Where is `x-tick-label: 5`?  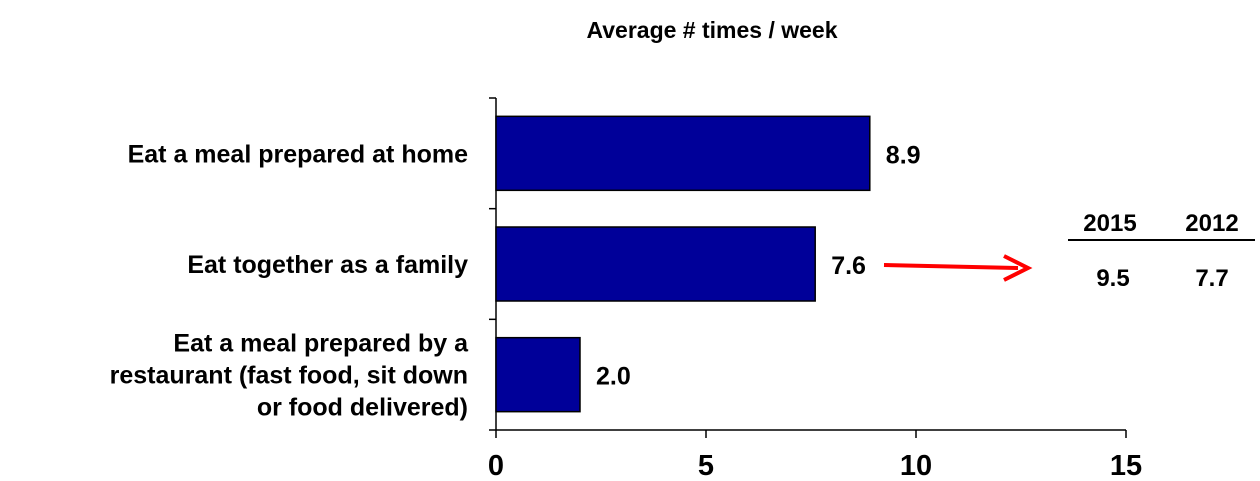
x-tick-label: 5 is located at coordinates (706, 465).